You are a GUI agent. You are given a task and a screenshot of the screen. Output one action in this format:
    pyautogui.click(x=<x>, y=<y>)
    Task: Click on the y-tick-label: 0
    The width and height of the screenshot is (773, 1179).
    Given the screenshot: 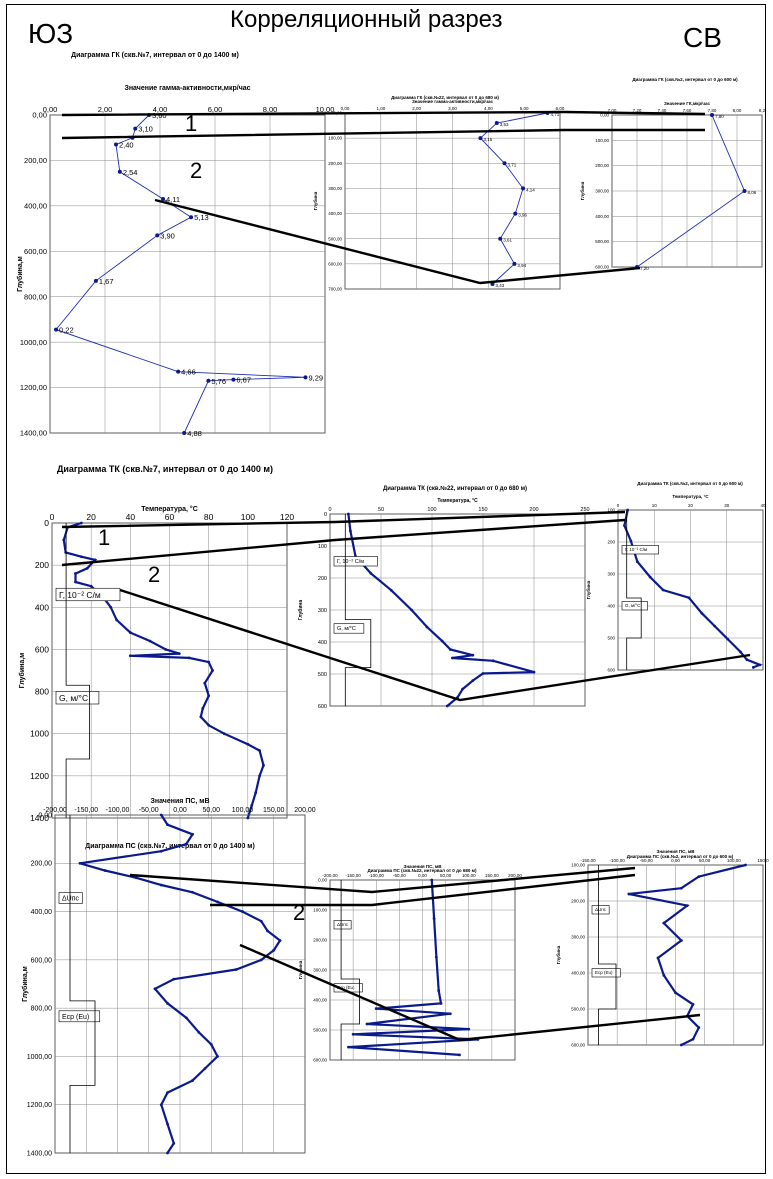 What is the action you would take?
    pyautogui.click(x=325, y=515)
    